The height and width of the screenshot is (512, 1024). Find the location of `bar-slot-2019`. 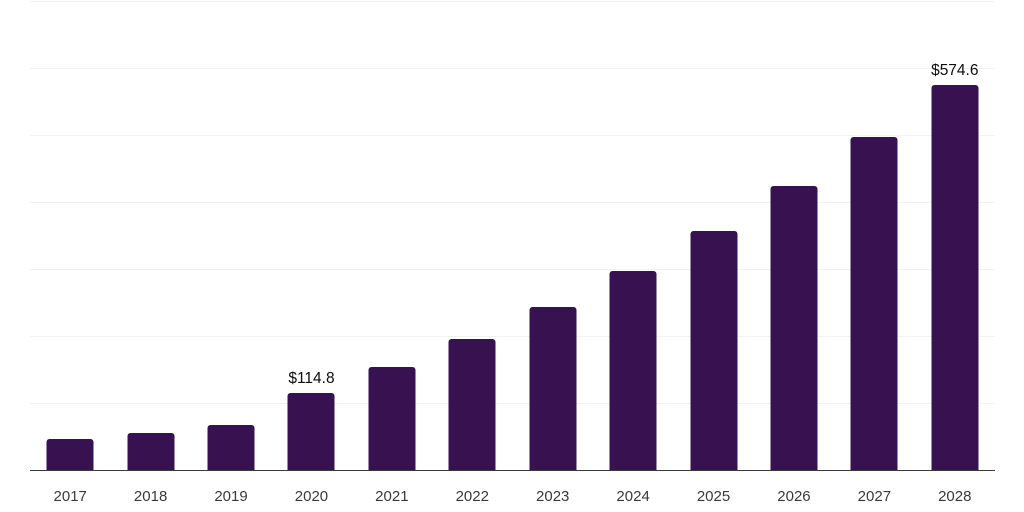

bar-slot-2019 is located at coordinates (231, 235).